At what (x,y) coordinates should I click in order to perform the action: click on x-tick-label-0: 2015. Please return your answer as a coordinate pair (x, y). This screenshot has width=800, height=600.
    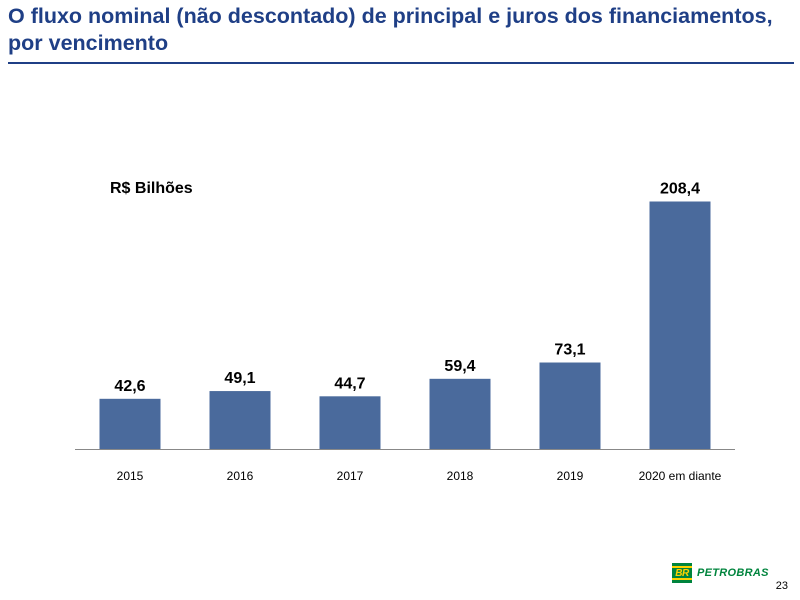
    Looking at the image, I should click on (130, 476).